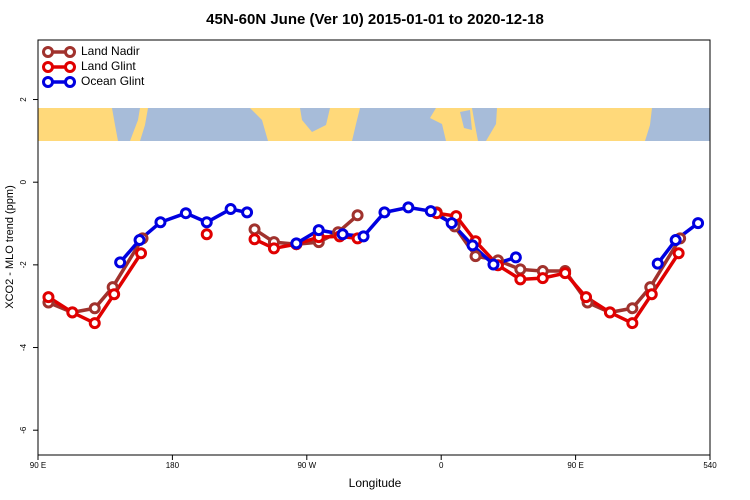 The width and height of the screenshot is (750, 500). I want to click on legend-label: Land Glint, so click(108, 66).